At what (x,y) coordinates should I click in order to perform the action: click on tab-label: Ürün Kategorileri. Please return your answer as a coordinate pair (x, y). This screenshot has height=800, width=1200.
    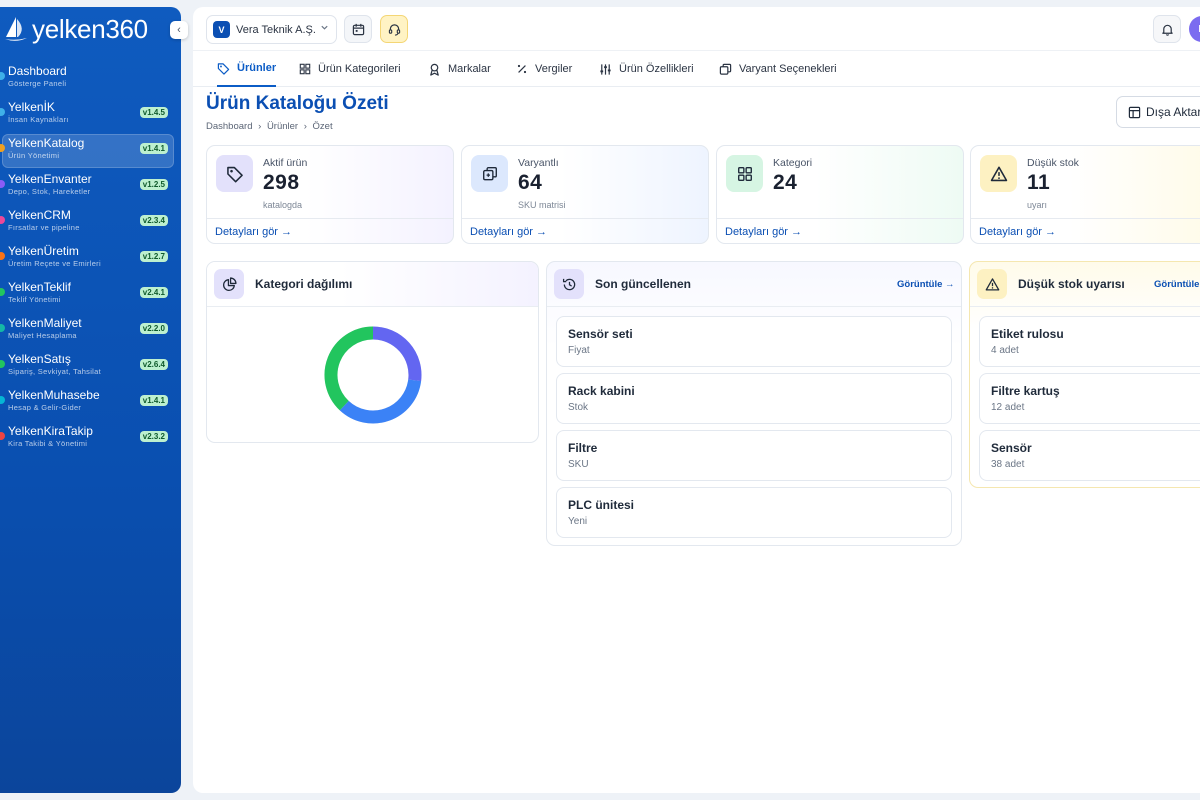
    Looking at the image, I should click on (359, 69).